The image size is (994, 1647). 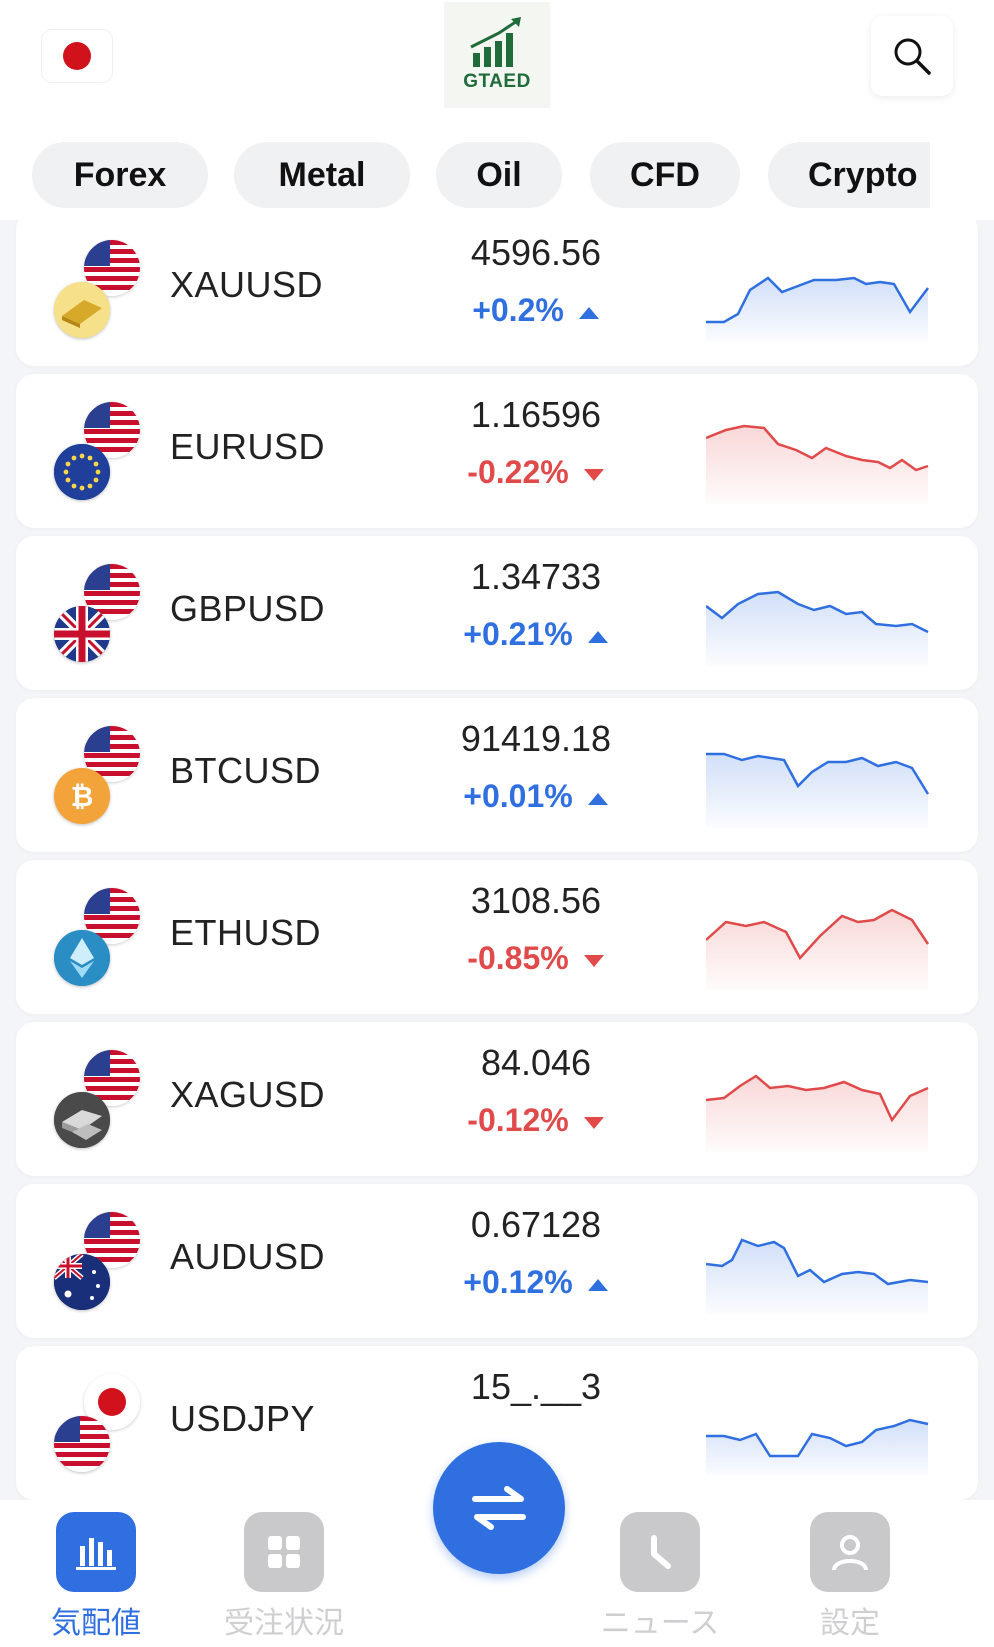 I want to click on japan-flag-icon, so click(x=77, y=56).